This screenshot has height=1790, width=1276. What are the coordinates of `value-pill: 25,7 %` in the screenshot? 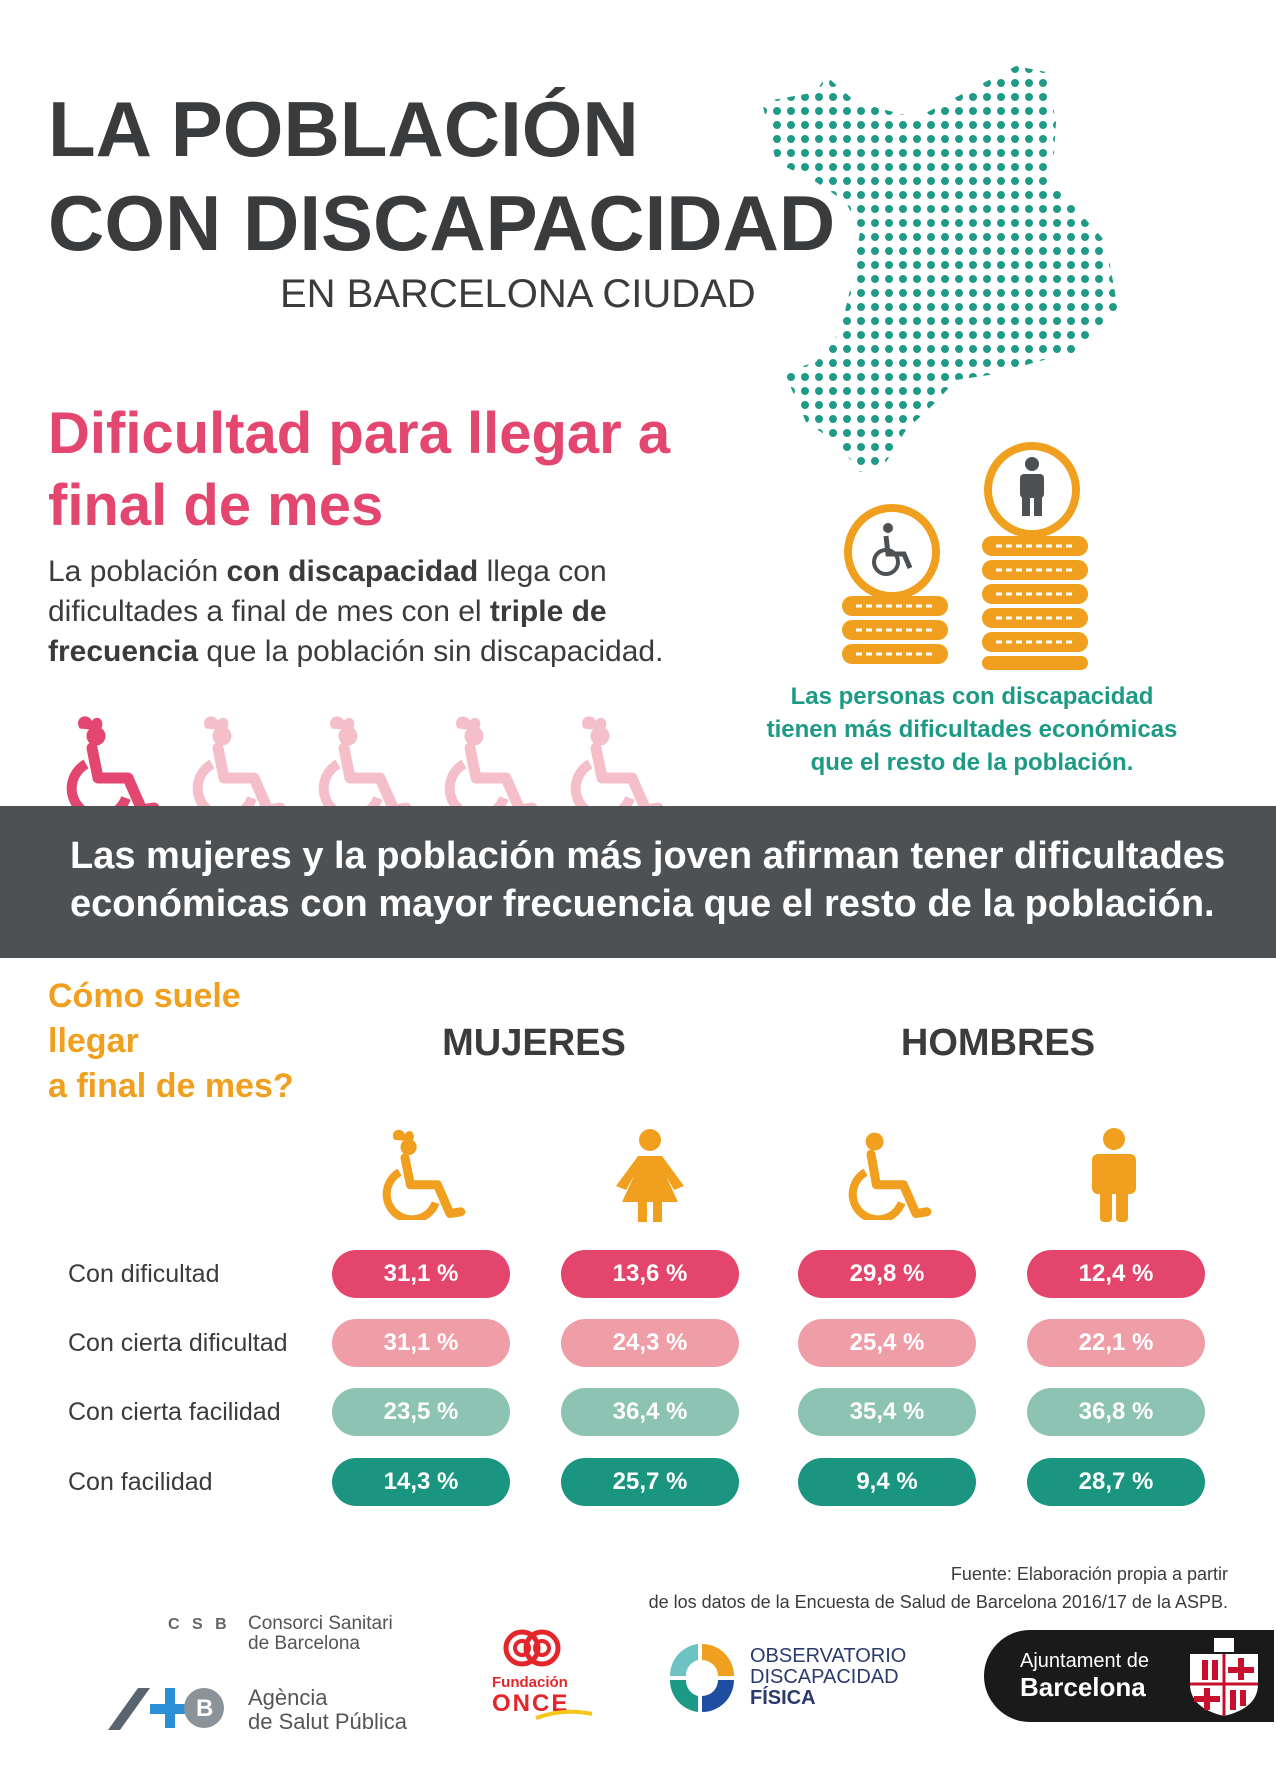 It's located at (650, 1482).